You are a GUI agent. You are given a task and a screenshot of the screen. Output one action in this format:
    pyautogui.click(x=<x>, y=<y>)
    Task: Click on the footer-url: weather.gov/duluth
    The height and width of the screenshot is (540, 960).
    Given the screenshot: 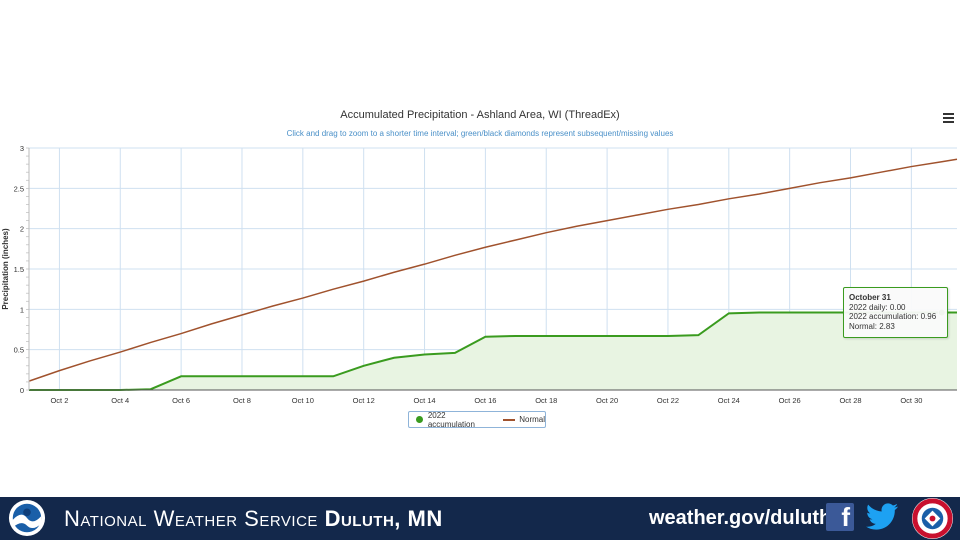 What is the action you would take?
    pyautogui.click(x=740, y=518)
    